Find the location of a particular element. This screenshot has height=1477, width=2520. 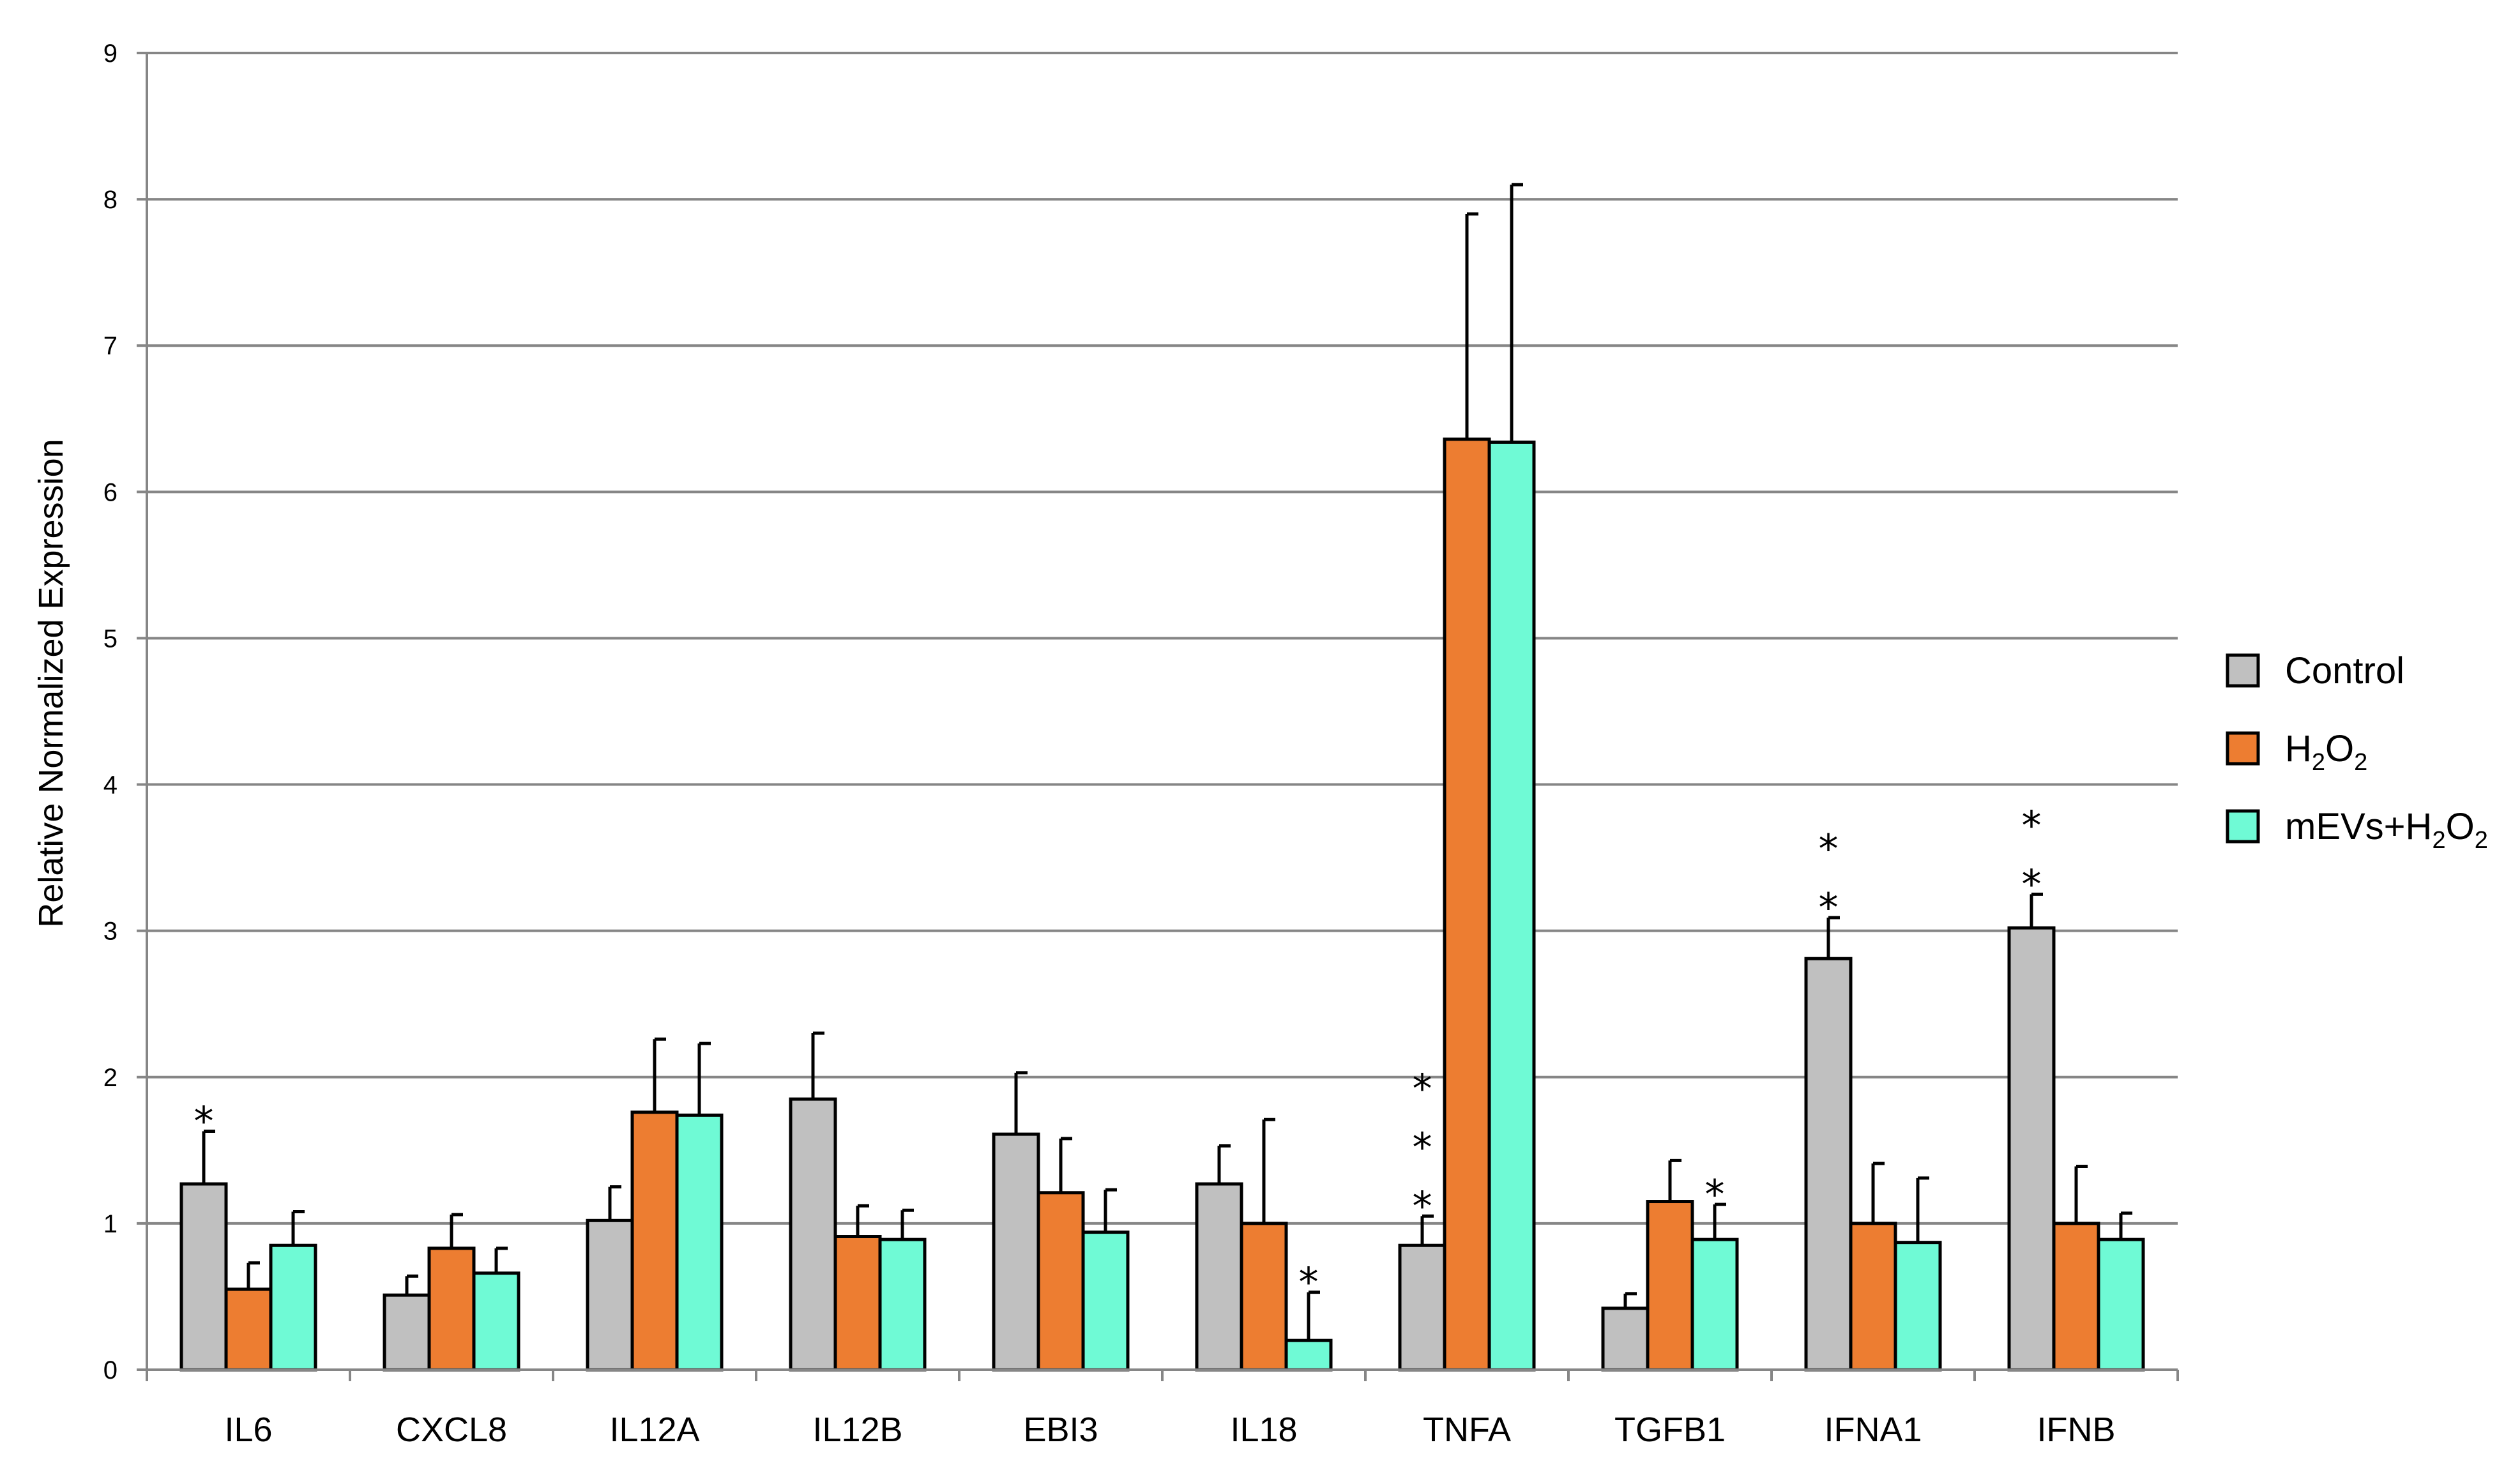

y-tick-label: 2 is located at coordinates (111, 1078).